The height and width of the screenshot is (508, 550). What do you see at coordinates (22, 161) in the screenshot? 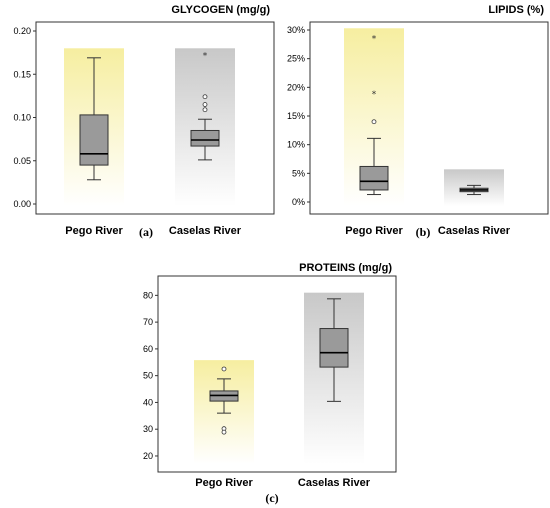
I see `y-tick-label: 0.05` at bounding box center [22, 161].